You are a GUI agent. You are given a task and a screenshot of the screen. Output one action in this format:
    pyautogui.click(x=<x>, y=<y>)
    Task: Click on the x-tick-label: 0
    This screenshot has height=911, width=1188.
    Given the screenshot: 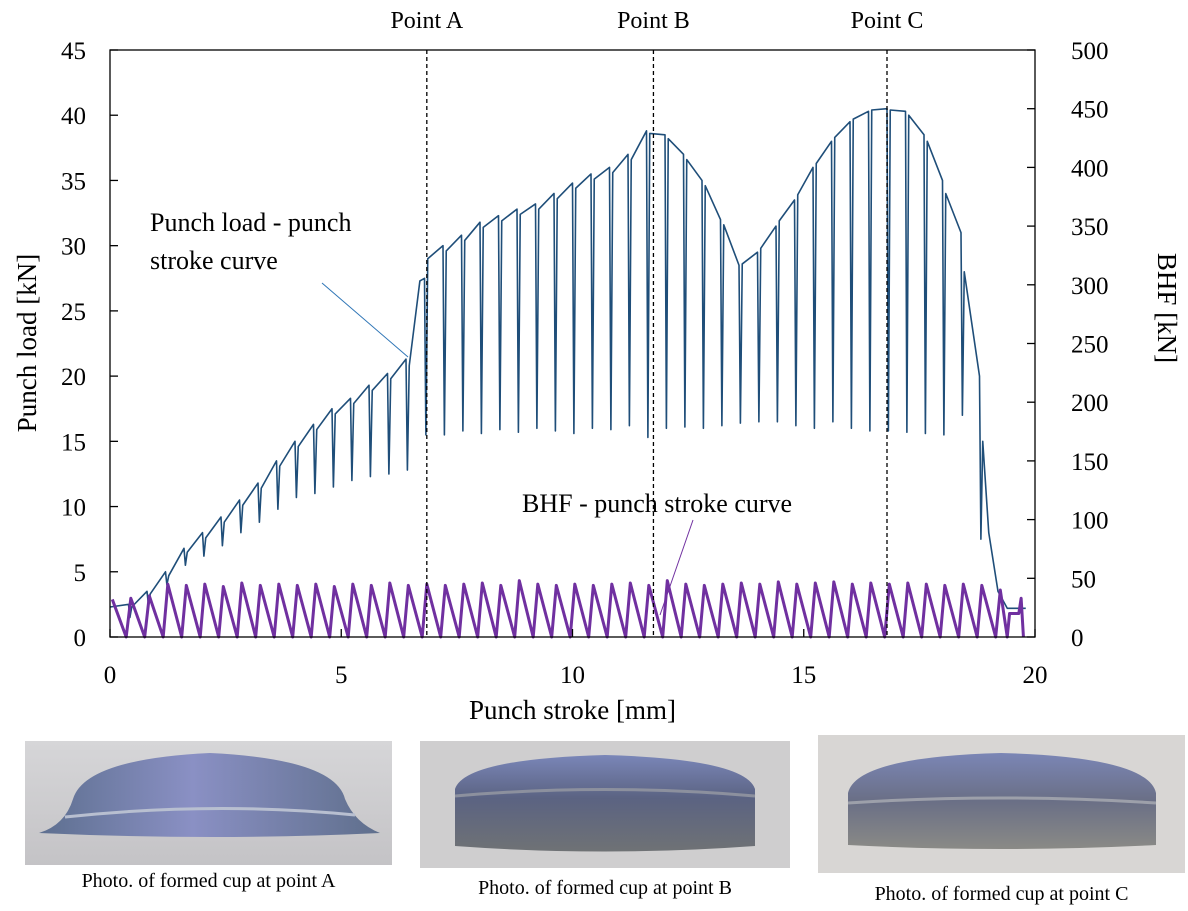 What is the action you would take?
    pyautogui.click(x=110, y=675)
    